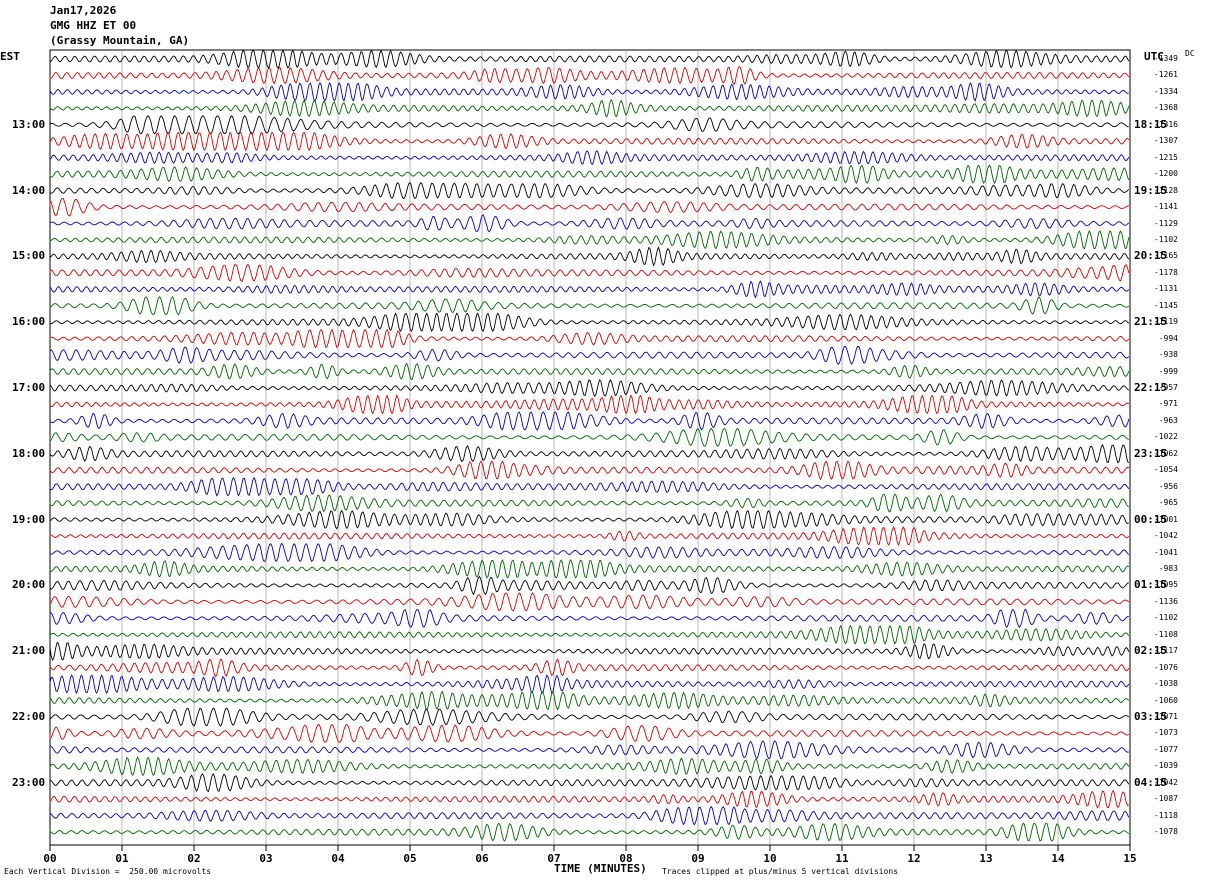  I want to click on est-hour-label: 17:00, so click(29, 387).